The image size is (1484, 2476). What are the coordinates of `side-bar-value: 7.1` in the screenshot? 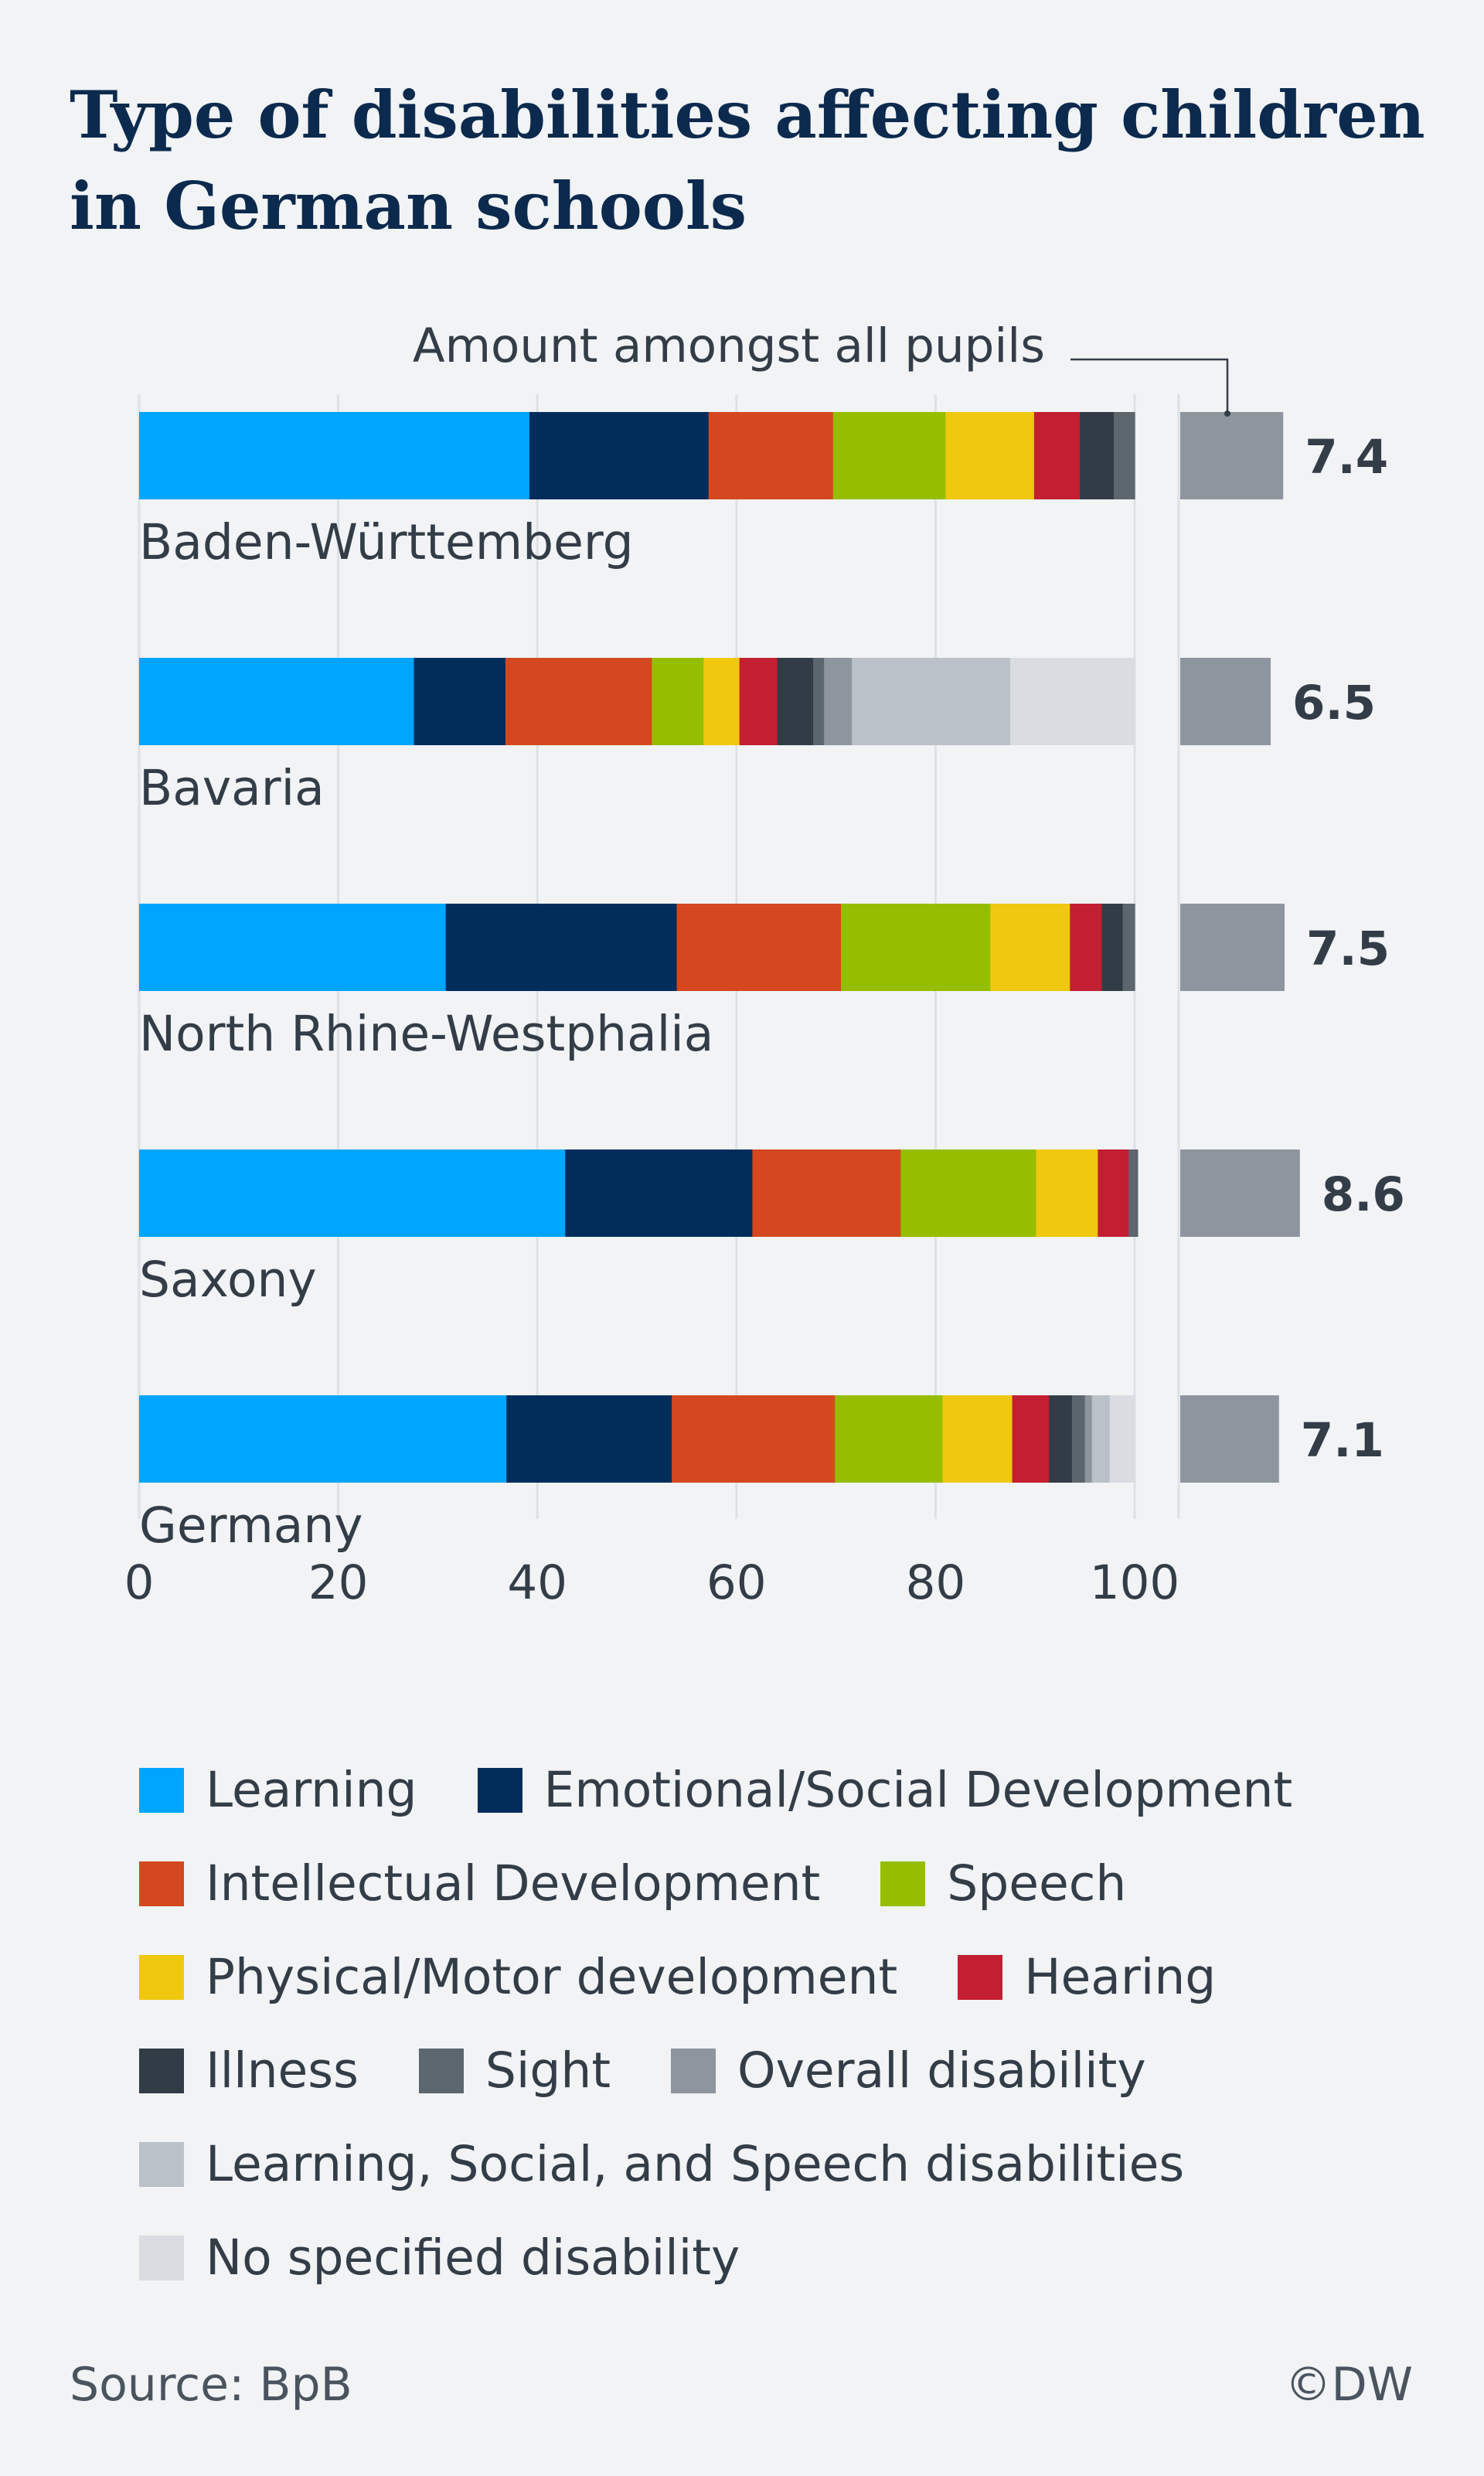 It's located at (1342, 1440).